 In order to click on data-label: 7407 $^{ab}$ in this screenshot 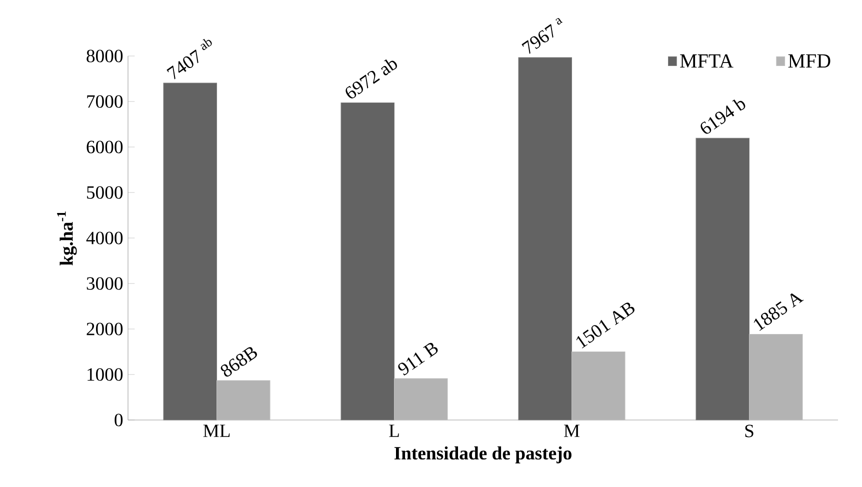, I will do `click(189, 59)`.